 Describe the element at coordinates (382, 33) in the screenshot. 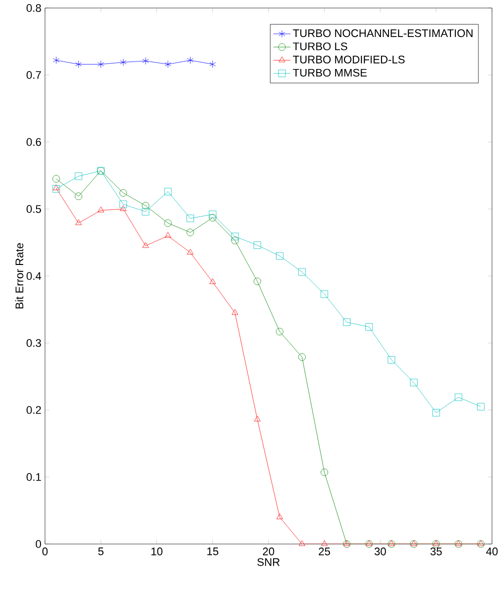

I see `legend-label: TURBO NOCHANNEL-ESTIMATION` at that location.